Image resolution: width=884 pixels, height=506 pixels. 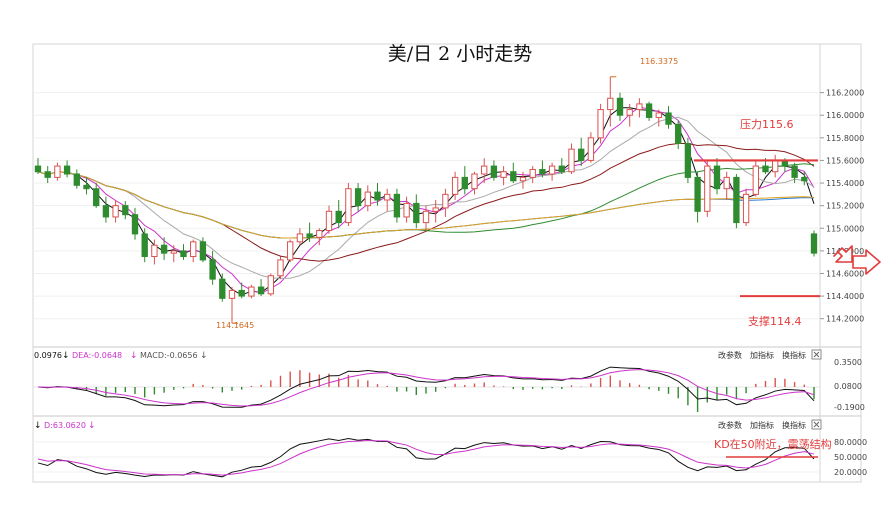 What do you see at coordinates (848, 362) in the screenshot?
I see `macd-tick-label: 0.3500` at bounding box center [848, 362].